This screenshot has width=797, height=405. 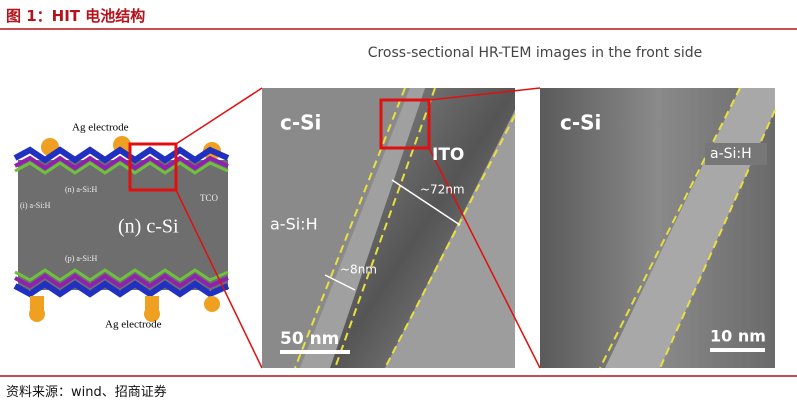 What do you see at coordinates (148, 227) in the screenshot?
I see `label: (n) c-Si` at bounding box center [148, 227].